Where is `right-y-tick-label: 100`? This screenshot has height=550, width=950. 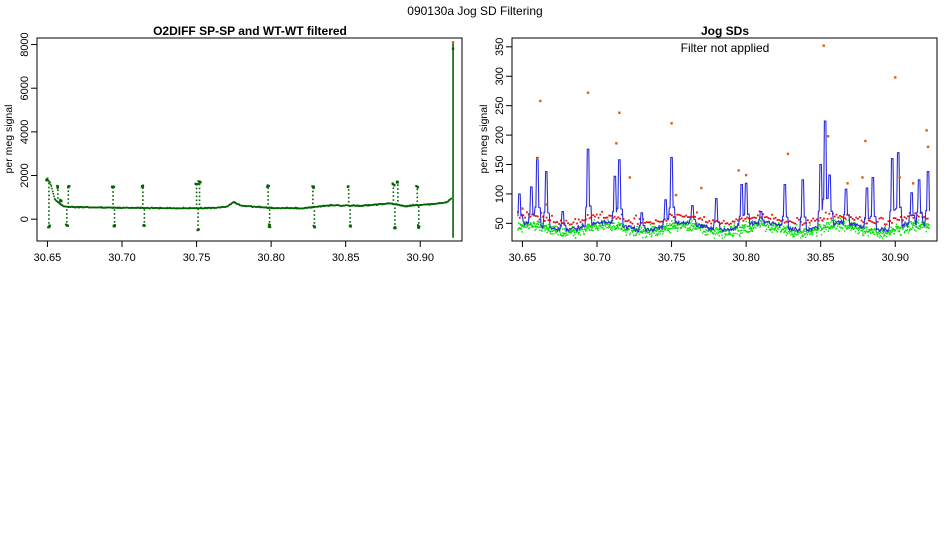 right-y-tick-label: 100 is located at coordinates (500, 194).